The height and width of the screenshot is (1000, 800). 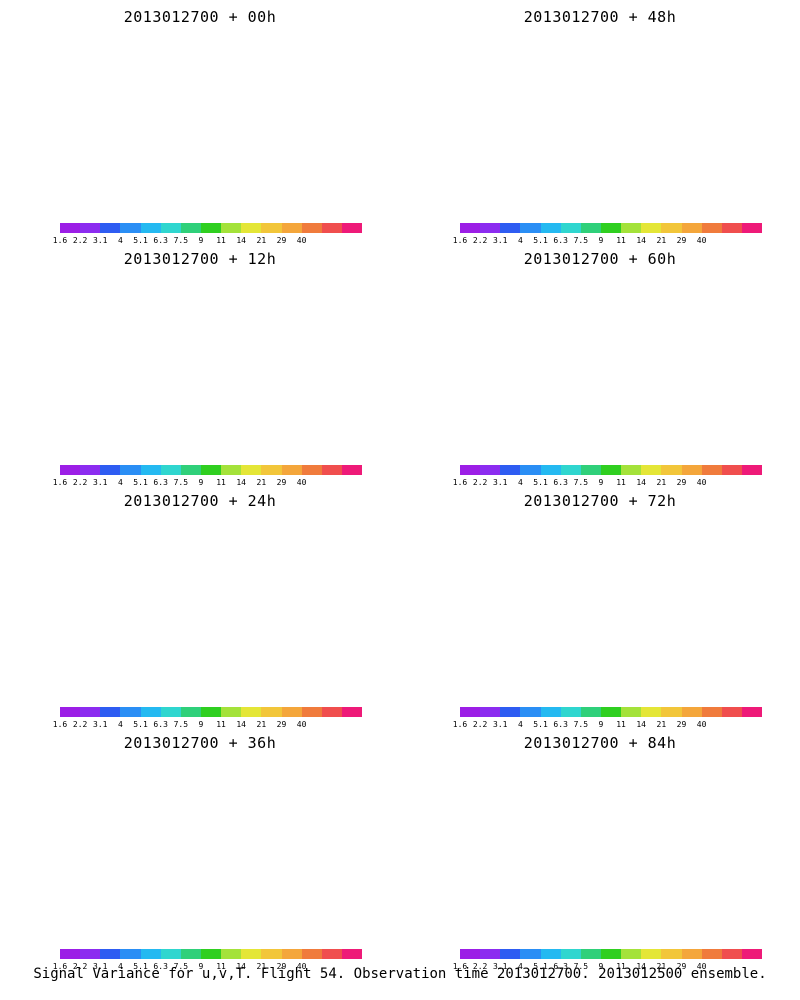 What do you see at coordinates (200, 259) in the screenshot?
I see `panel-title: 2013012700 + 12h` at bounding box center [200, 259].